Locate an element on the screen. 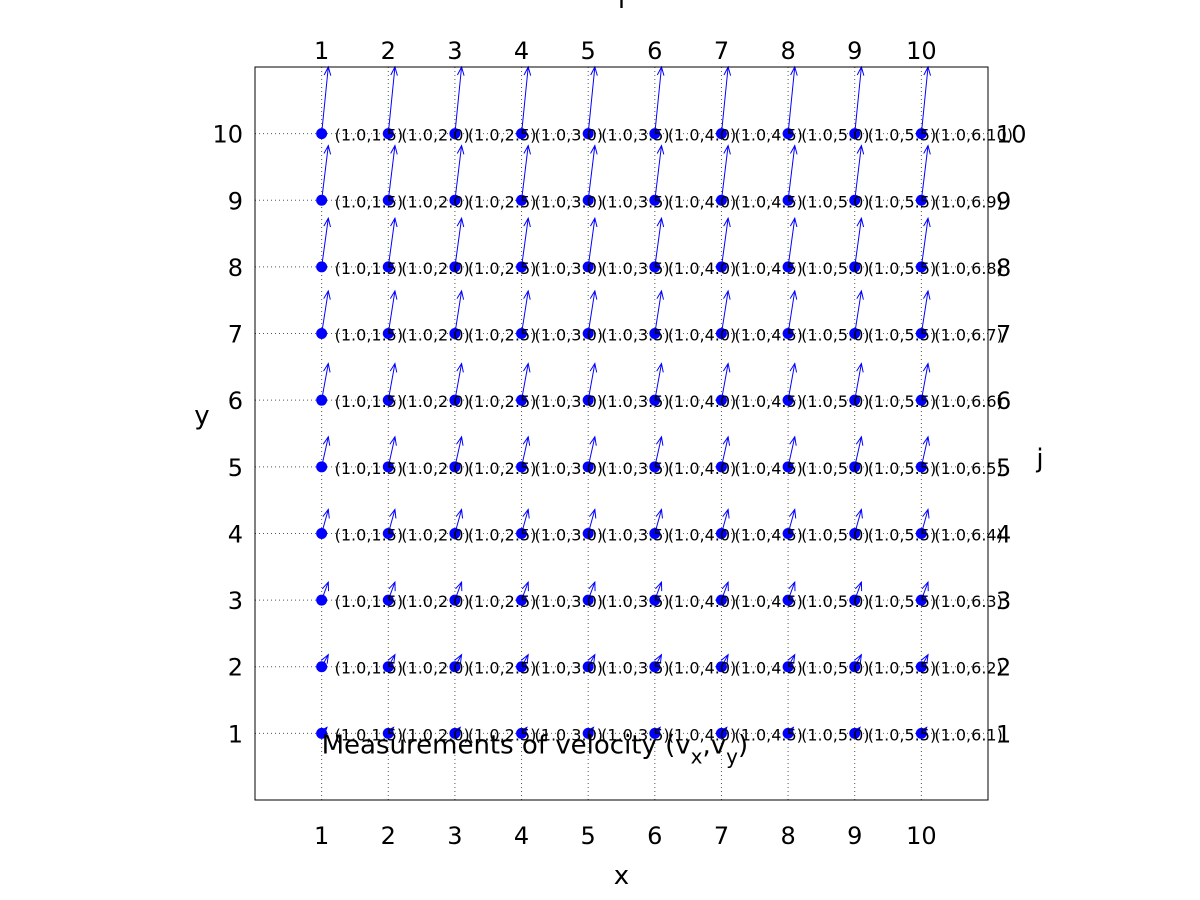 The width and height of the screenshot is (1200, 900). annotation-separator: ,v is located at coordinates (715, 745).